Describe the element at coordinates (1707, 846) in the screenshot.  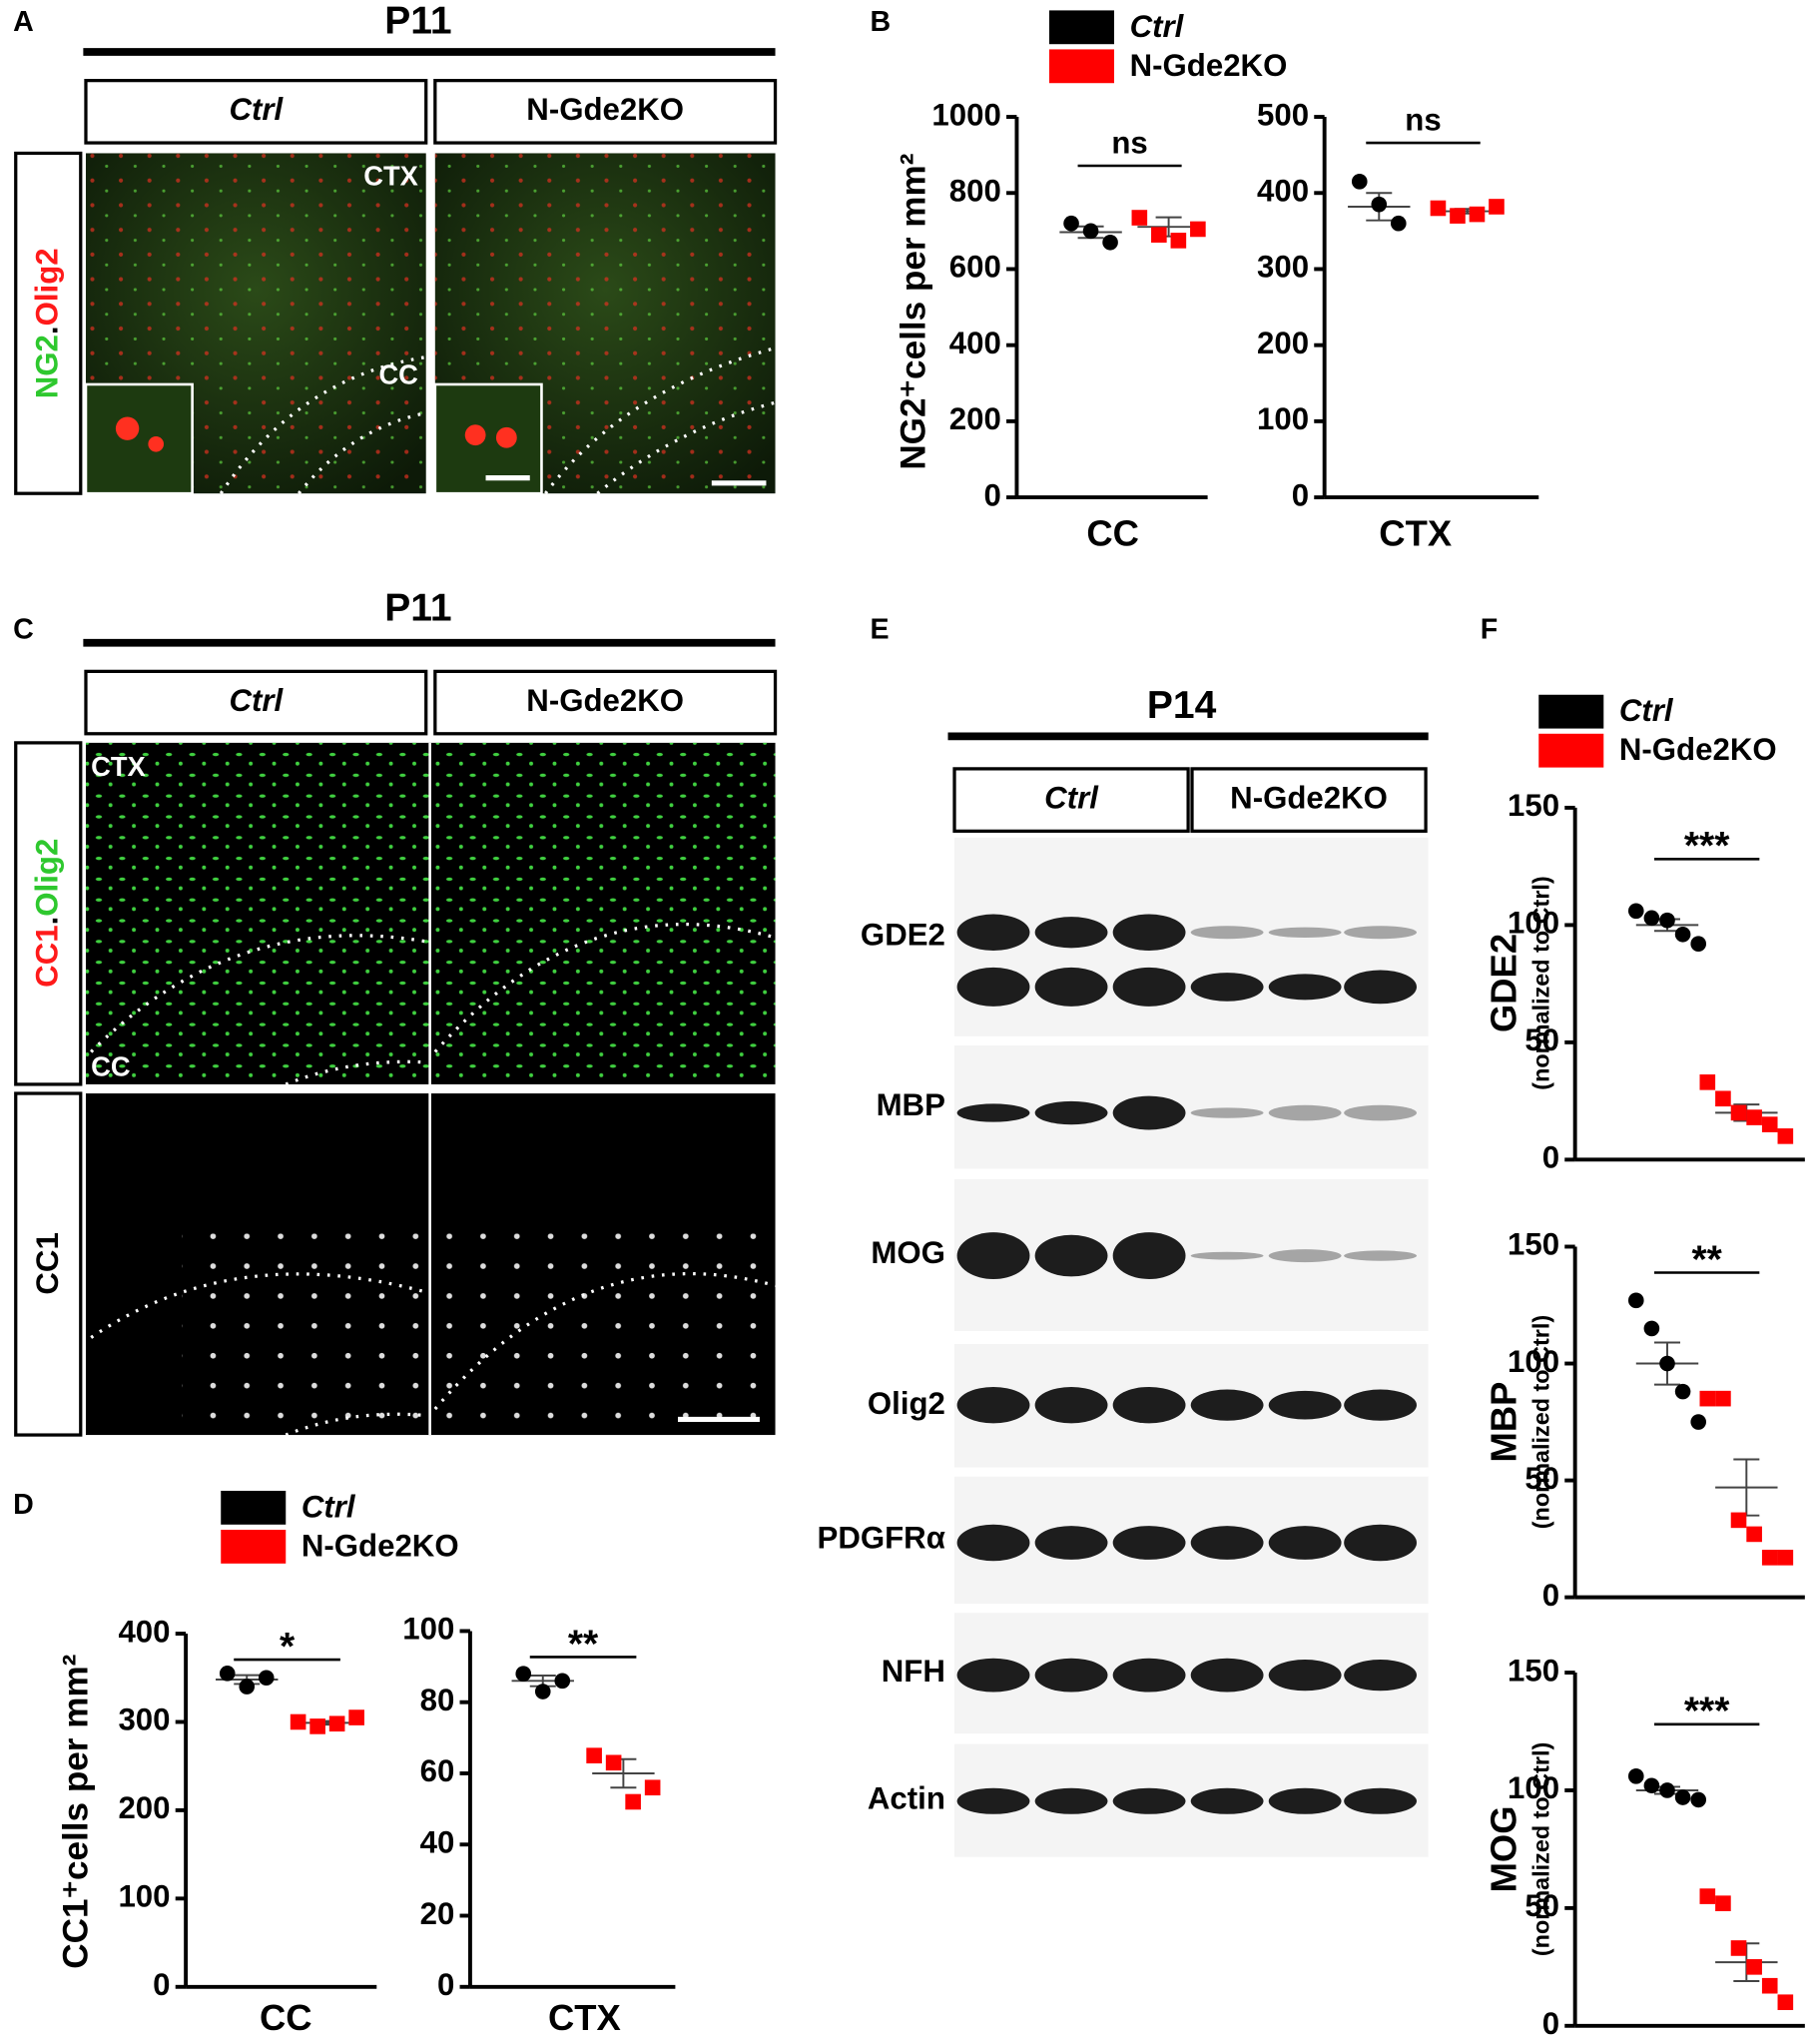
I see `significance-label: ***` at that location.